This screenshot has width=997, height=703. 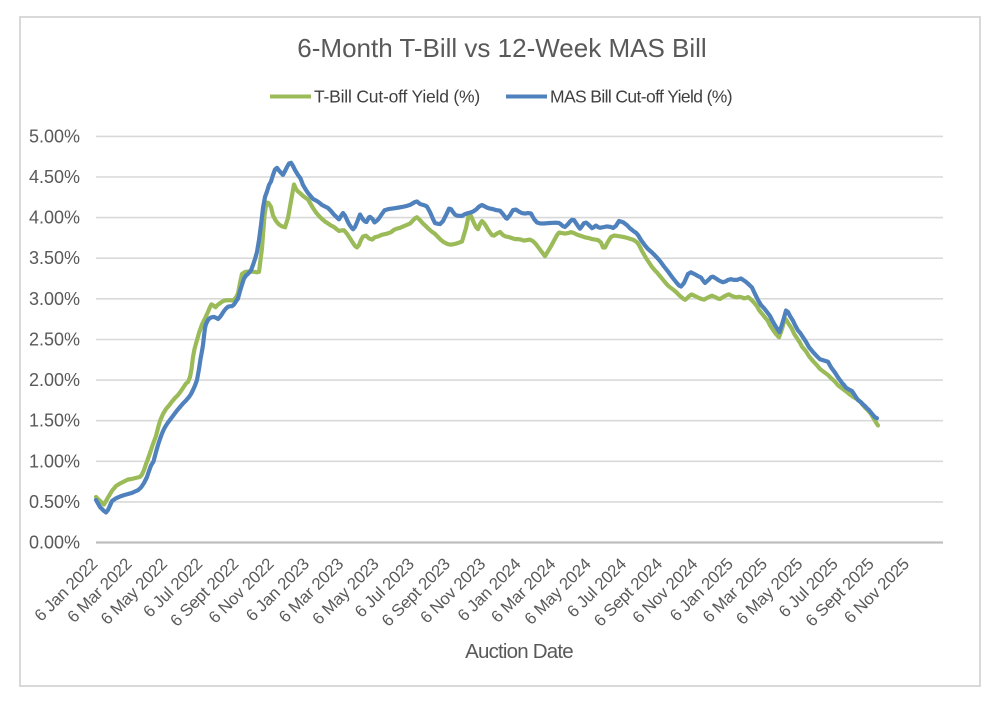 I want to click on svg-text: 4.50%, so click(x=54, y=177).